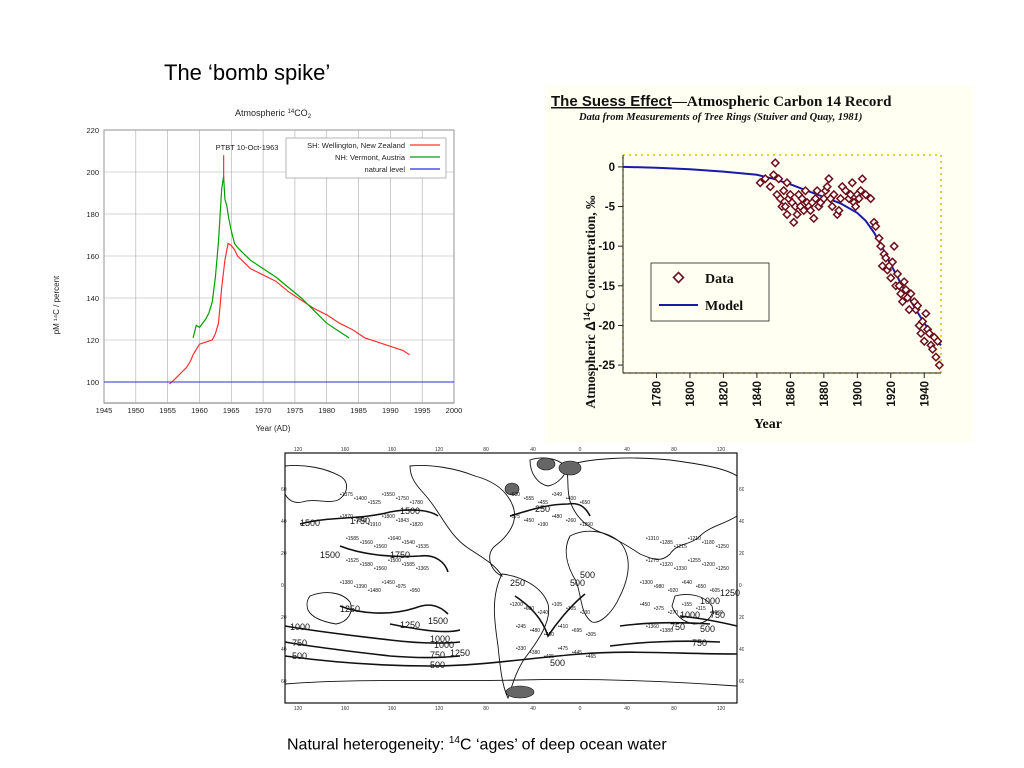 The width and height of the screenshot is (1024, 768). I want to click on suess-plot-frame, so click(780, 266).